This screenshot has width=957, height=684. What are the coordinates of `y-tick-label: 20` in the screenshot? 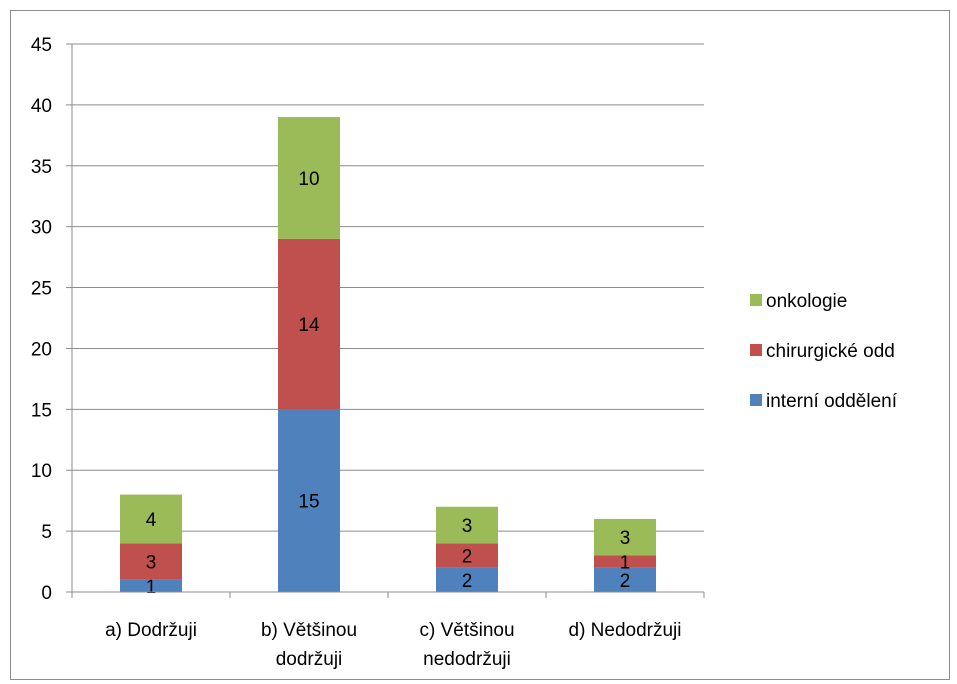 It's located at (41, 349).